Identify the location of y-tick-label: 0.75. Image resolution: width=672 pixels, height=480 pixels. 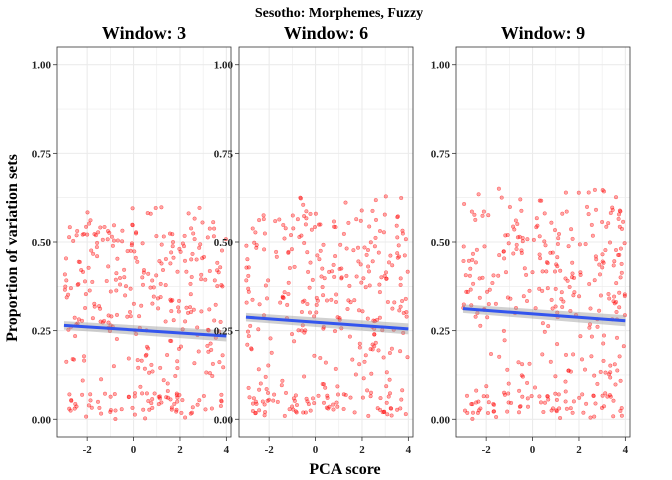
(441, 154).